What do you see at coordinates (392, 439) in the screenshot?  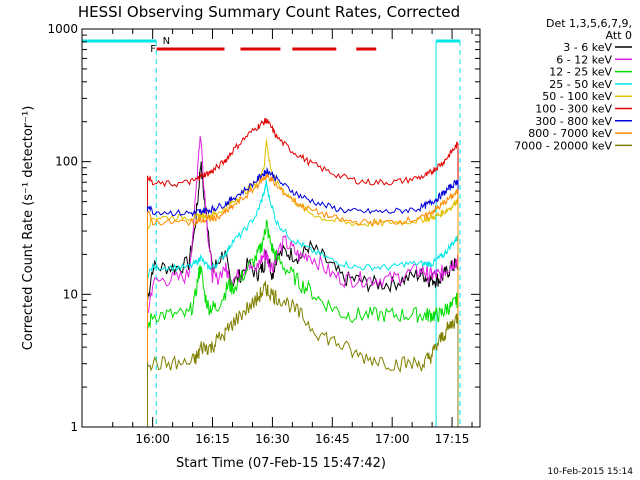 I see `x-tick-label: 17:00` at bounding box center [392, 439].